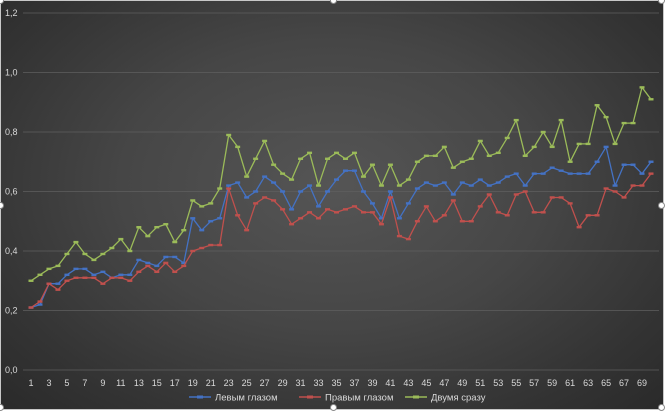 This screenshot has height=414, width=668. I want to click on x-tick-label: 59, so click(552, 383).